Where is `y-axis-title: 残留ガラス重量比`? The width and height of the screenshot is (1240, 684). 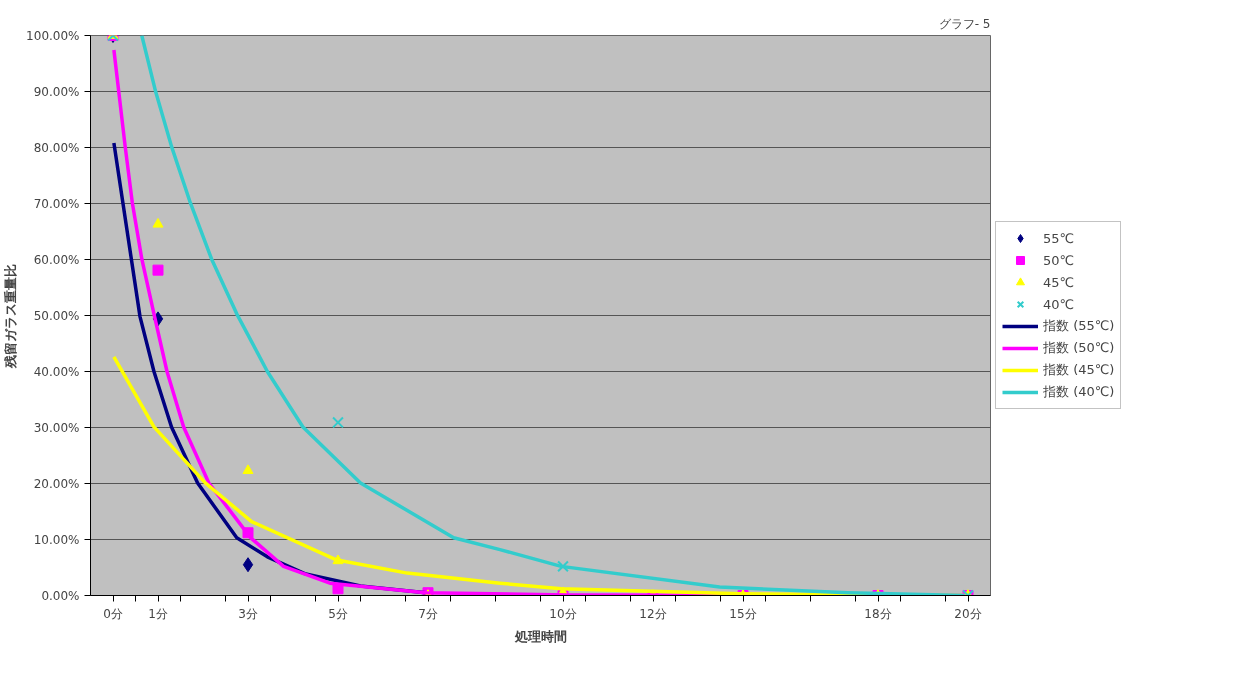 y-axis-title: 残留ガラス重量比 is located at coordinates (11, 316).